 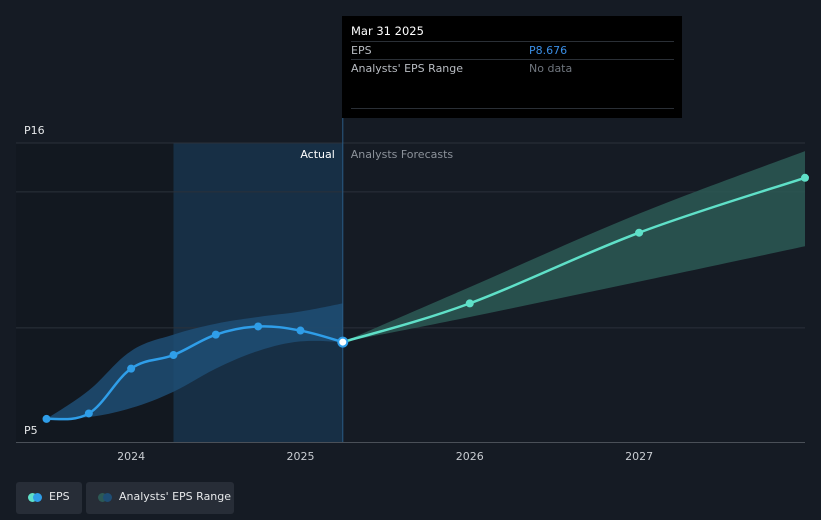 I want to click on legend-range: Analysts' EPS Range, so click(x=160, y=498).